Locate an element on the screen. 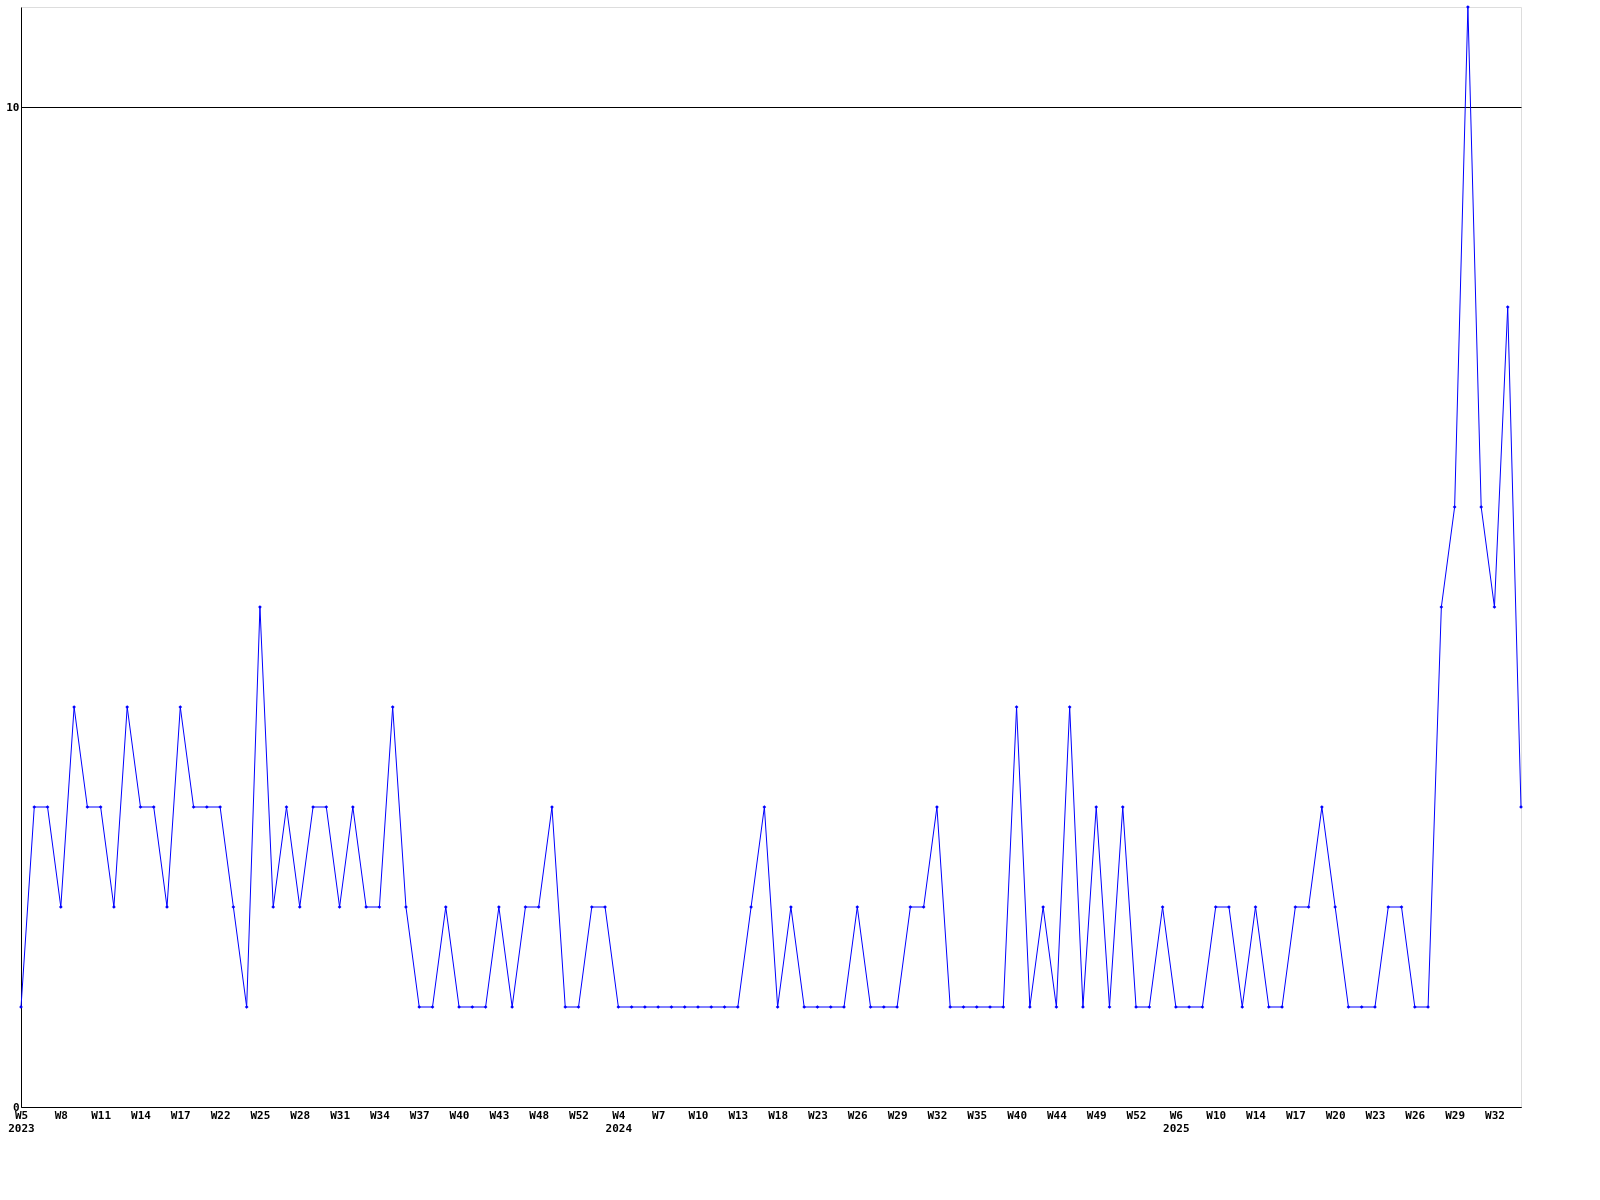 The image size is (1600, 1200). x-tick-label: W22 is located at coordinates (220, 1115).